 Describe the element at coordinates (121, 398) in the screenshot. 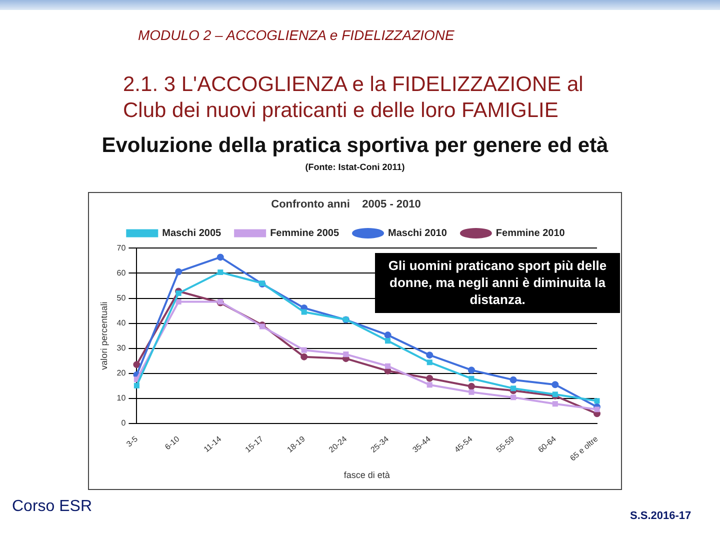

I see `y-tick-label: 10` at that location.